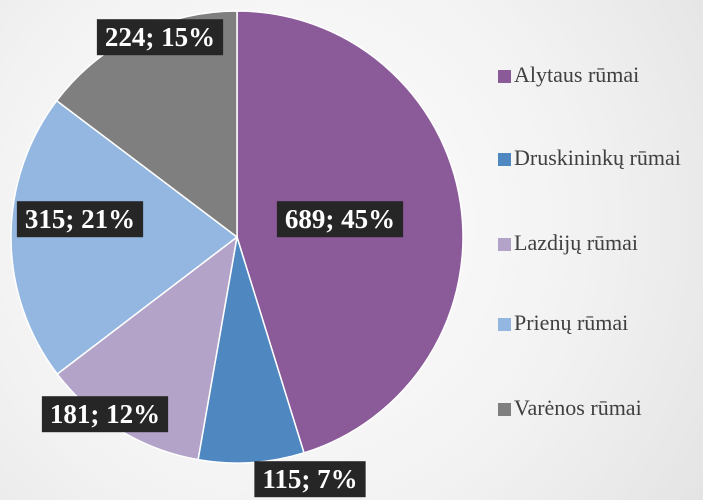 The width and height of the screenshot is (703, 500). I want to click on data-label: 181; 12%, so click(105, 414).